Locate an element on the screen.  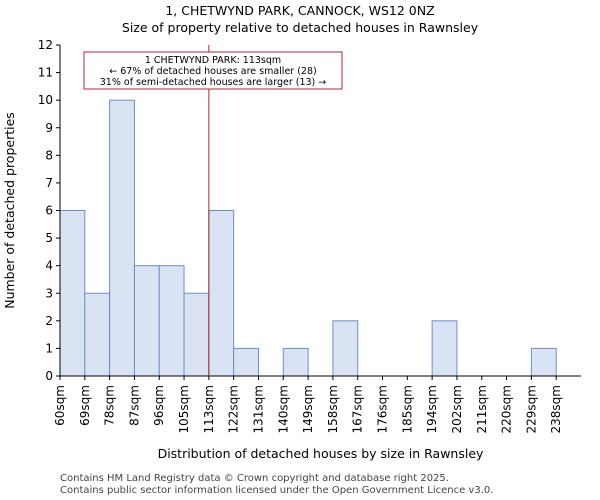
y-tick: 1 is located at coordinates (52, 348).